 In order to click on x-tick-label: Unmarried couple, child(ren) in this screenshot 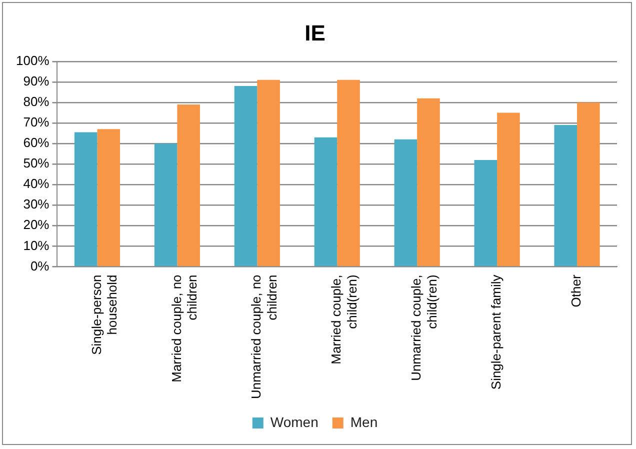, I will do `click(424, 327)`.